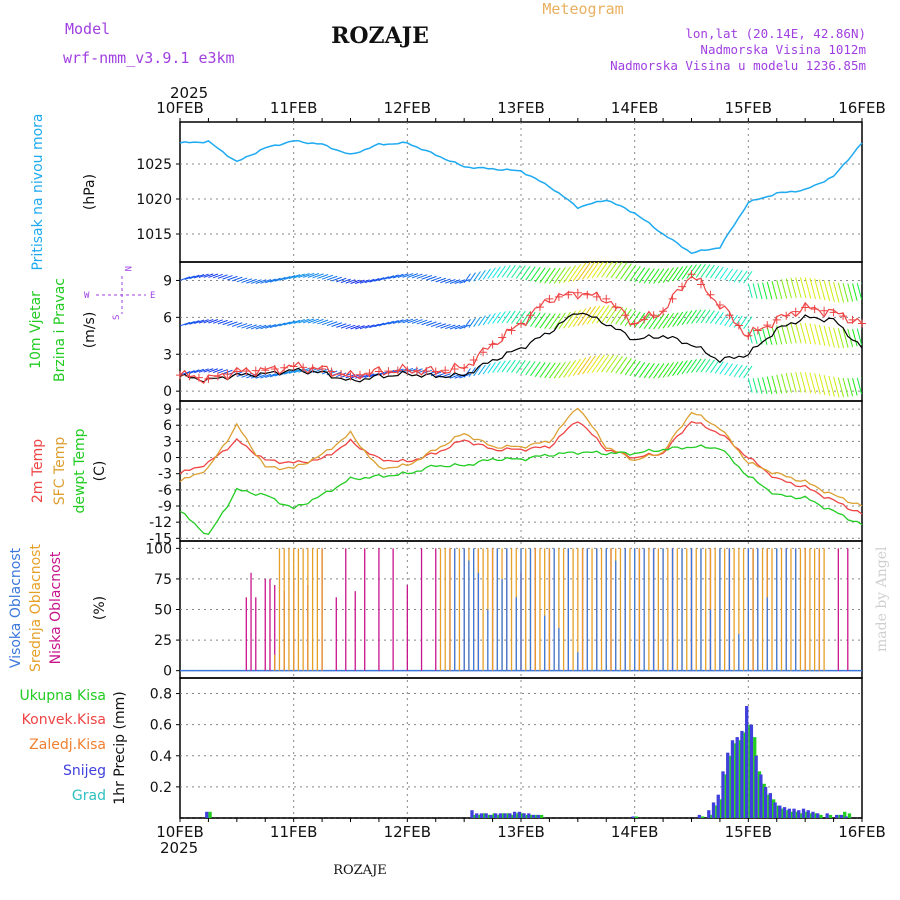 The image size is (900, 900). Describe the element at coordinates (38, 191) in the screenshot. I see `pressure-axis-label: Pritisak na nivou mora` at that location.